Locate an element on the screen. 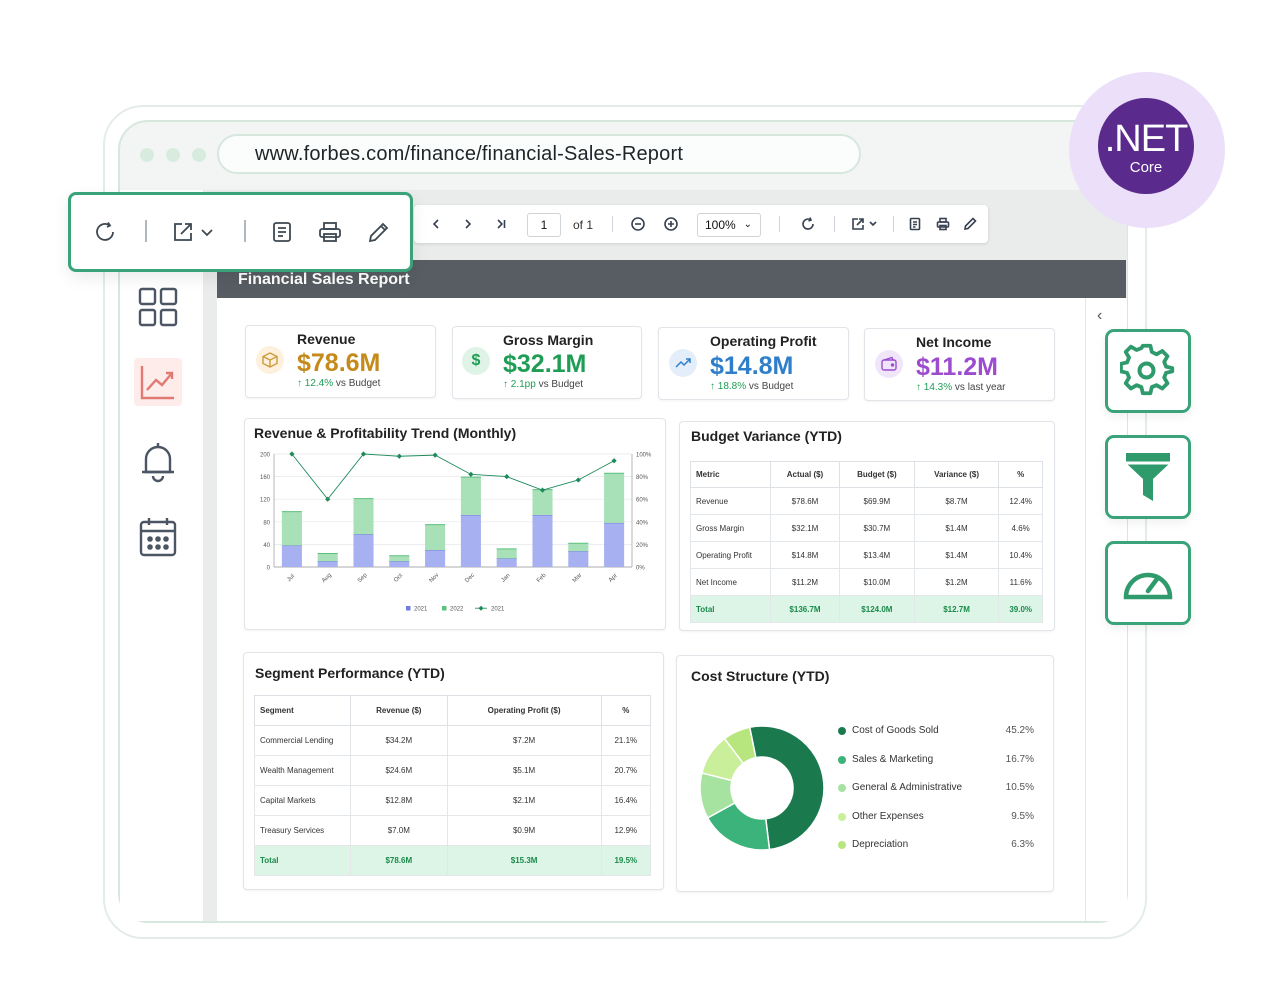  table-cell: $5.1M is located at coordinates (524, 770).